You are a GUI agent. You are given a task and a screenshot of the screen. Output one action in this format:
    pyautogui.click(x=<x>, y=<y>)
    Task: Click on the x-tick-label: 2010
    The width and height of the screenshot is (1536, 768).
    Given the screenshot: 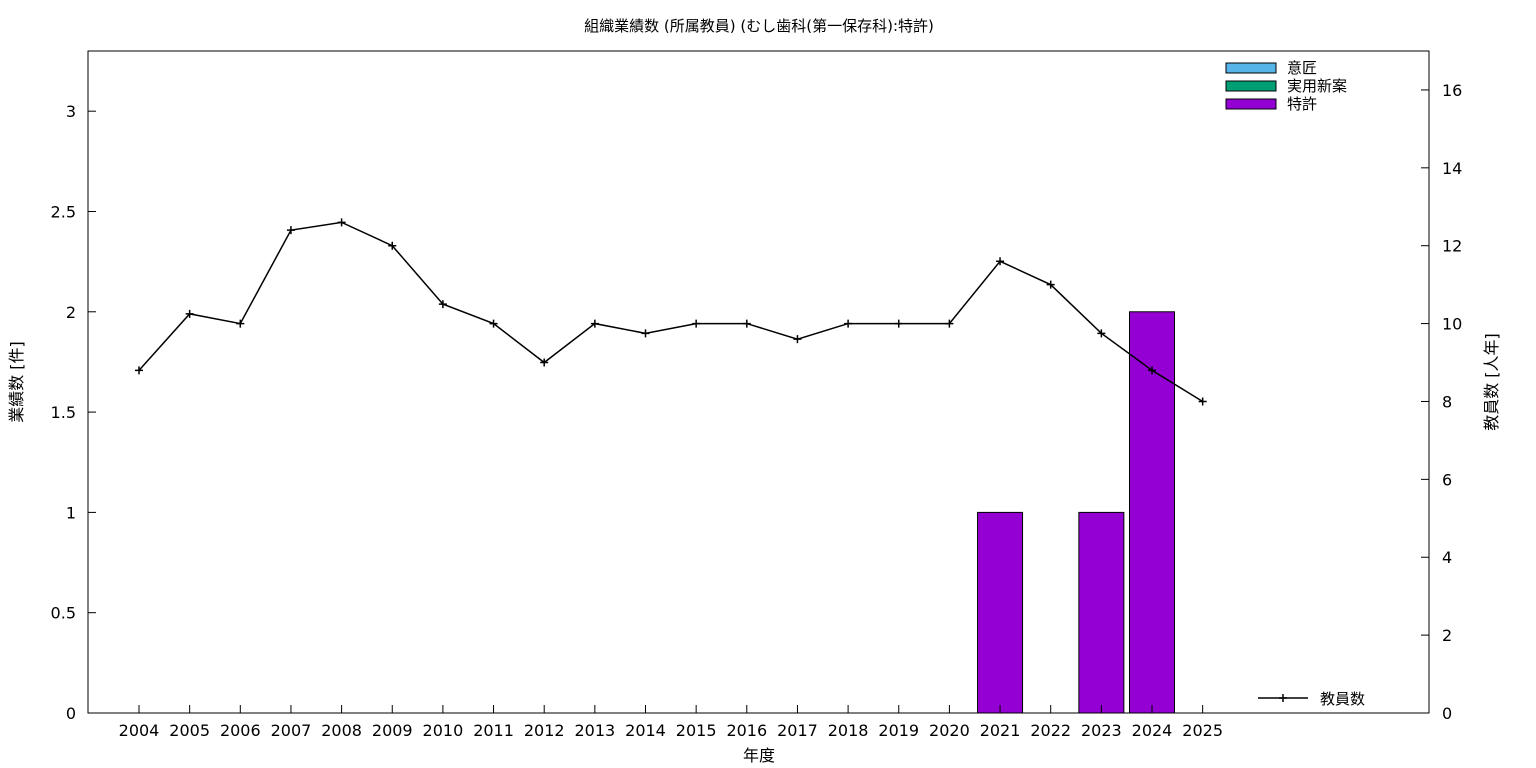 What is the action you would take?
    pyautogui.click(x=443, y=730)
    